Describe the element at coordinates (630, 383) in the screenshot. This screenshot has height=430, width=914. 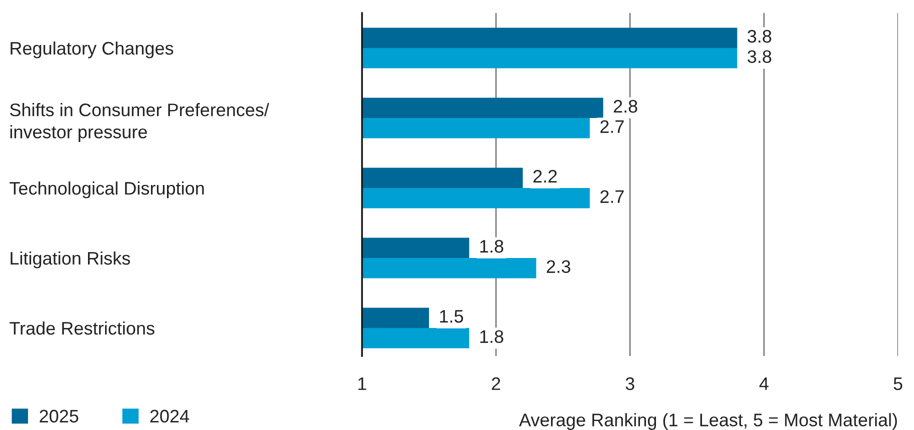
I see `x-tick-label: 3` at that location.